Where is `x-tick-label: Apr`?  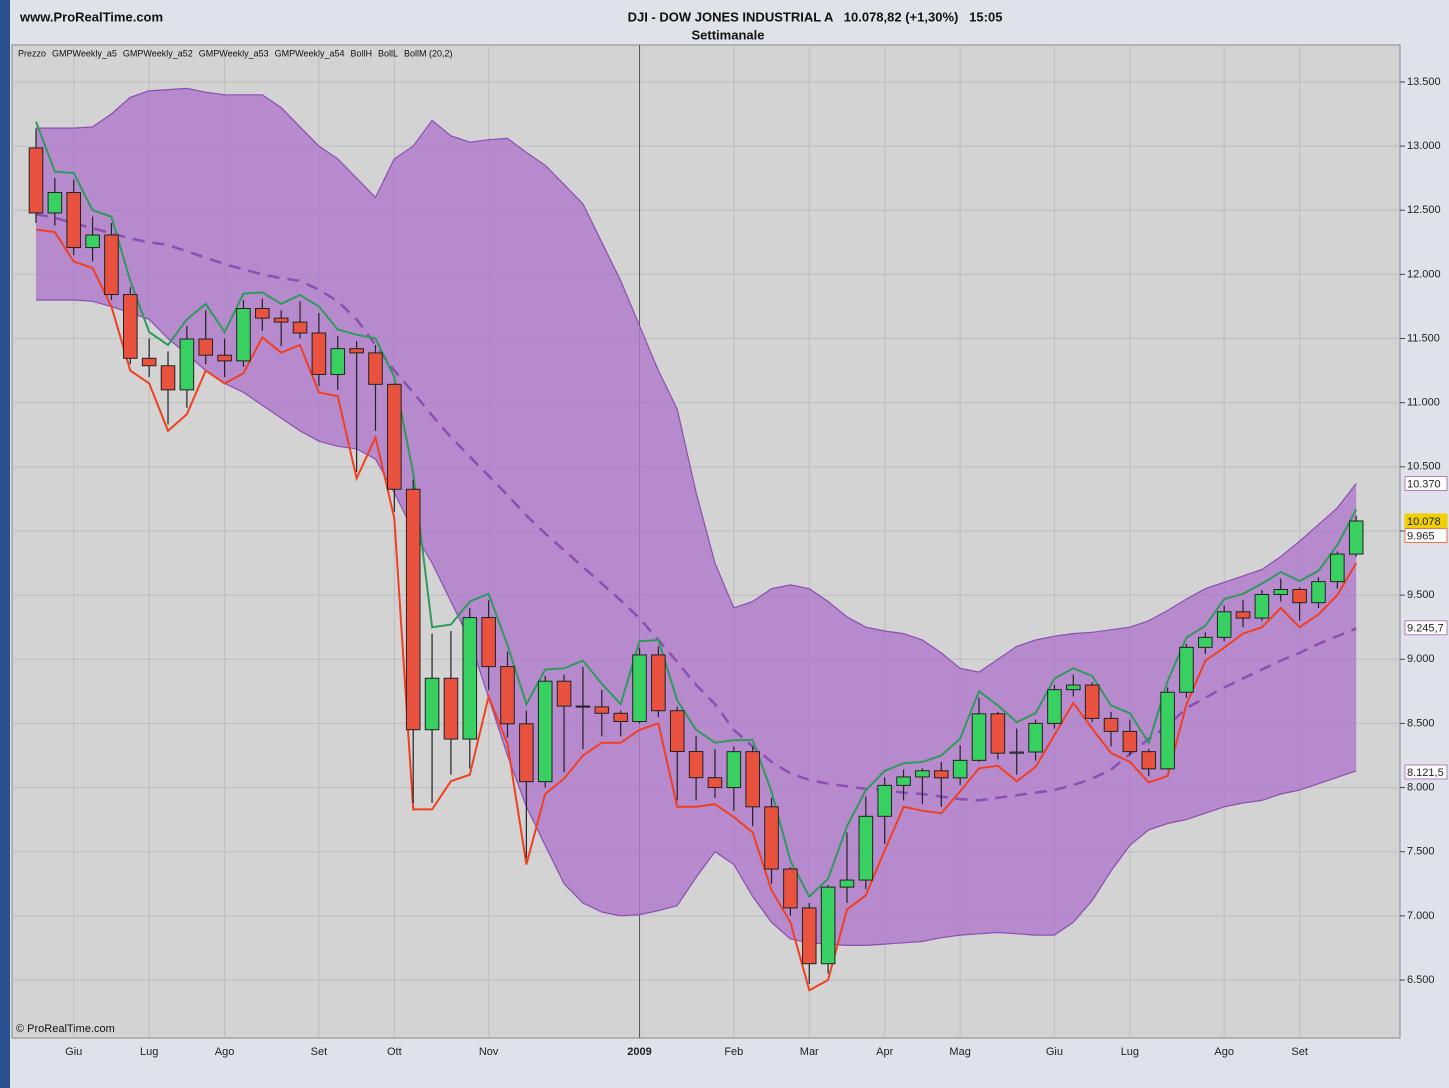
x-tick-label: Apr is located at coordinates (884, 1052).